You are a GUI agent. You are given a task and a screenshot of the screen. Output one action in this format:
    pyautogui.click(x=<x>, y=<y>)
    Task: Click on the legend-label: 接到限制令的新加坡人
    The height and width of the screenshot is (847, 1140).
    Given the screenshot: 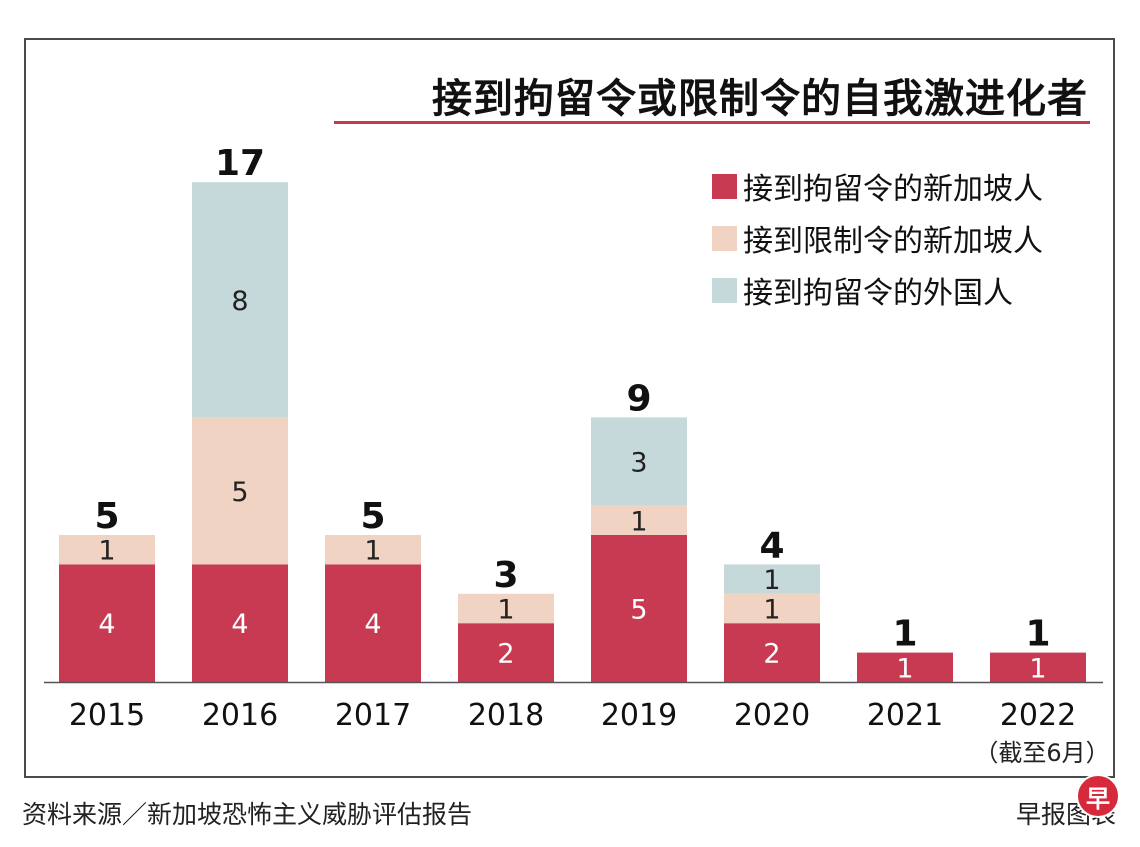 What is the action you would take?
    pyautogui.click(x=893, y=241)
    